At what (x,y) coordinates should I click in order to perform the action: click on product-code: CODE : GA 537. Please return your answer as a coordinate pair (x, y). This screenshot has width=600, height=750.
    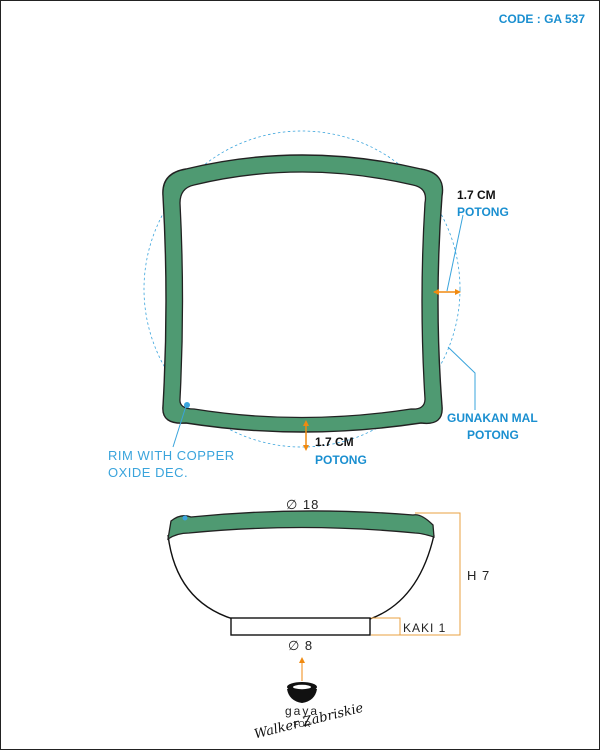
    Looking at the image, I should click on (541, 19).